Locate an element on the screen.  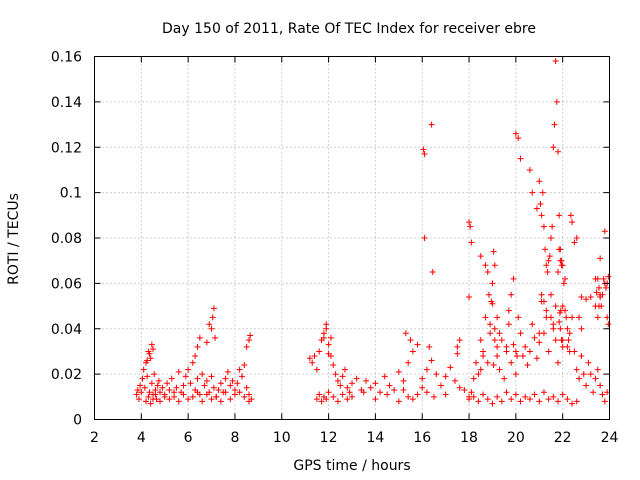
x-tick-label: 6 is located at coordinates (188, 438).